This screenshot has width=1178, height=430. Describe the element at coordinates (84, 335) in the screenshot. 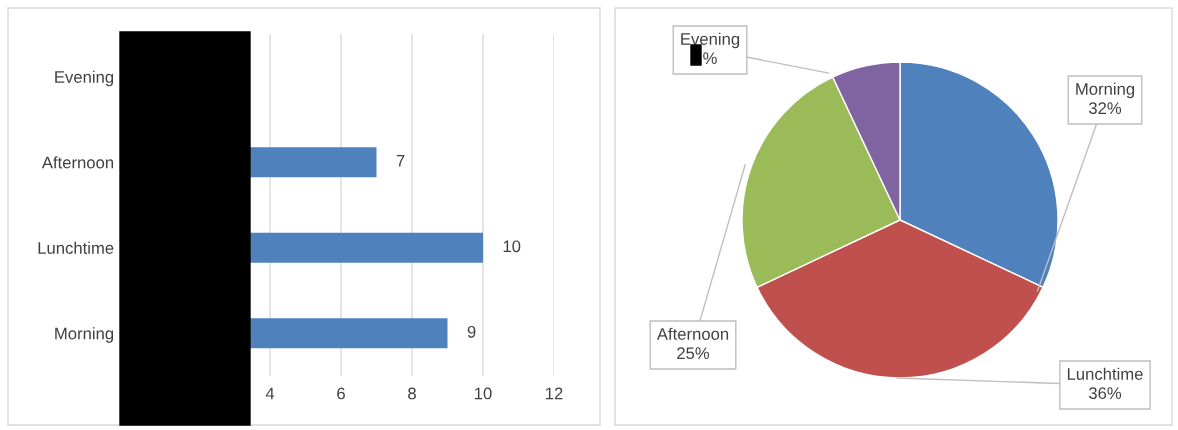

I see `y-tick-label: Morning` at that location.